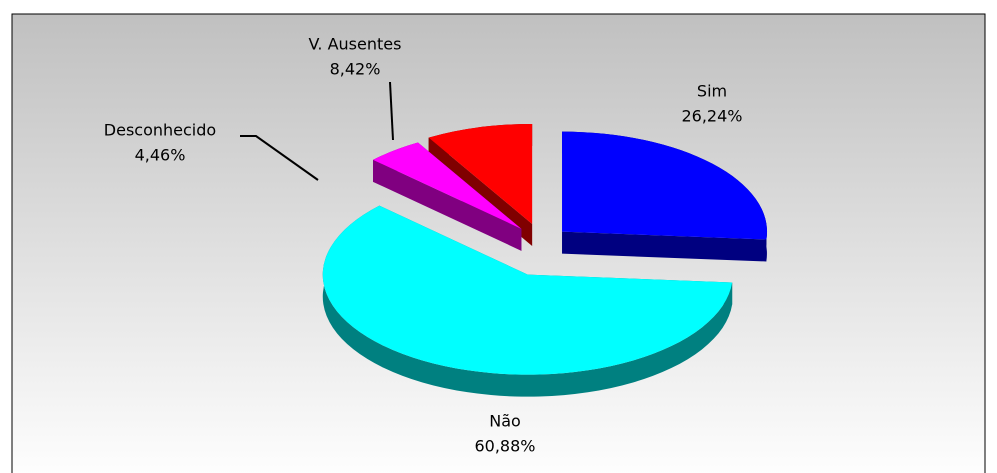 The height and width of the screenshot is (473, 997). Describe the element at coordinates (355, 69) in the screenshot. I see `slice-value-label: 8,42%` at that location.